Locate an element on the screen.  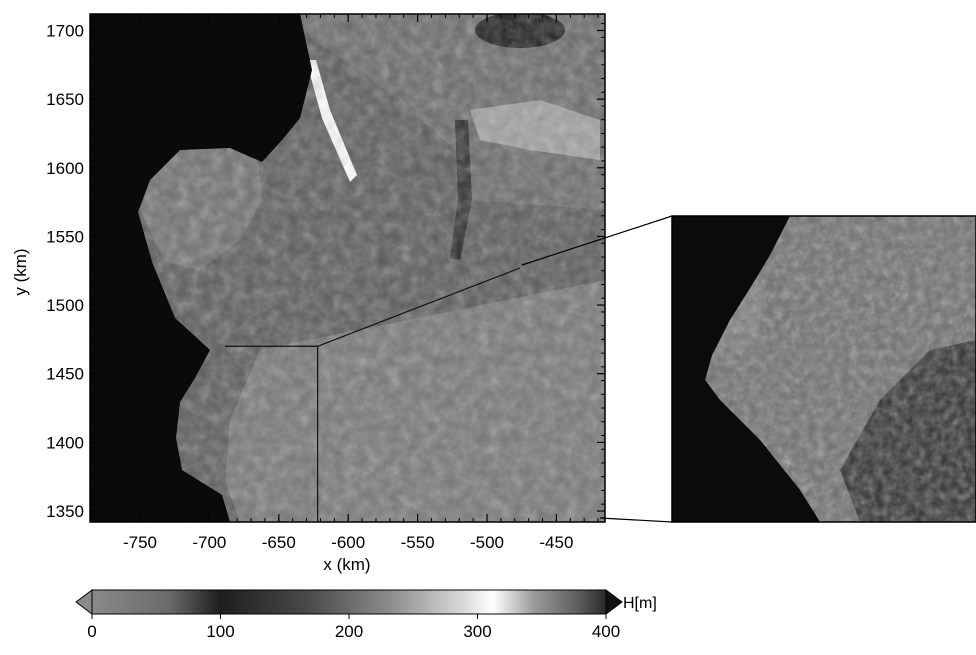
y-tick-label: 1400 is located at coordinates (65, 442).